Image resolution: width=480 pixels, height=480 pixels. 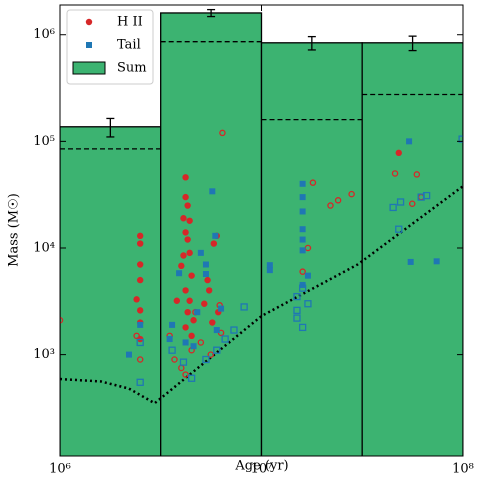 I want to click on x-axis-label: Age (yr), so click(x=261, y=466).